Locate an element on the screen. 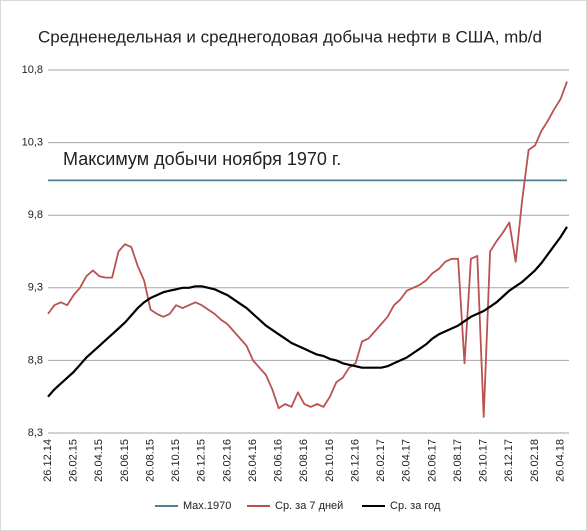 This screenshot has width=587, height=531. x-tick-label: 26.08.15 is located at coordinates (150, 460).